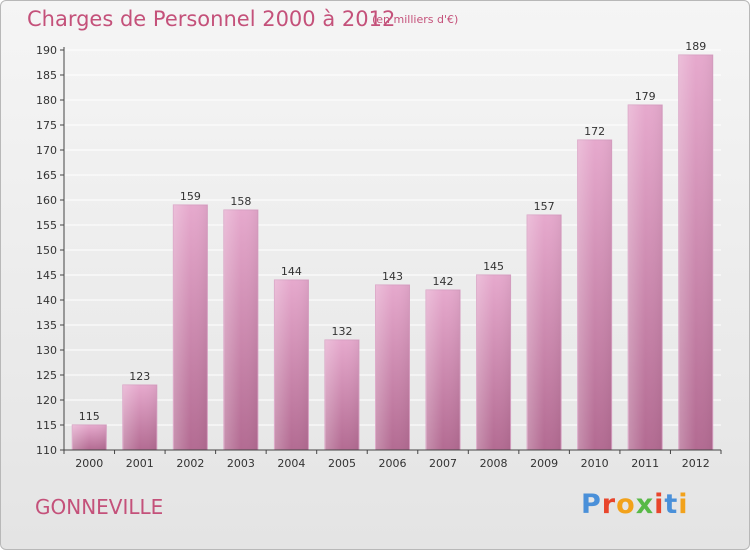  Describe the element at coordinates (46, 250) in the screenshot. I see `y-tick-label: 150` at that location.